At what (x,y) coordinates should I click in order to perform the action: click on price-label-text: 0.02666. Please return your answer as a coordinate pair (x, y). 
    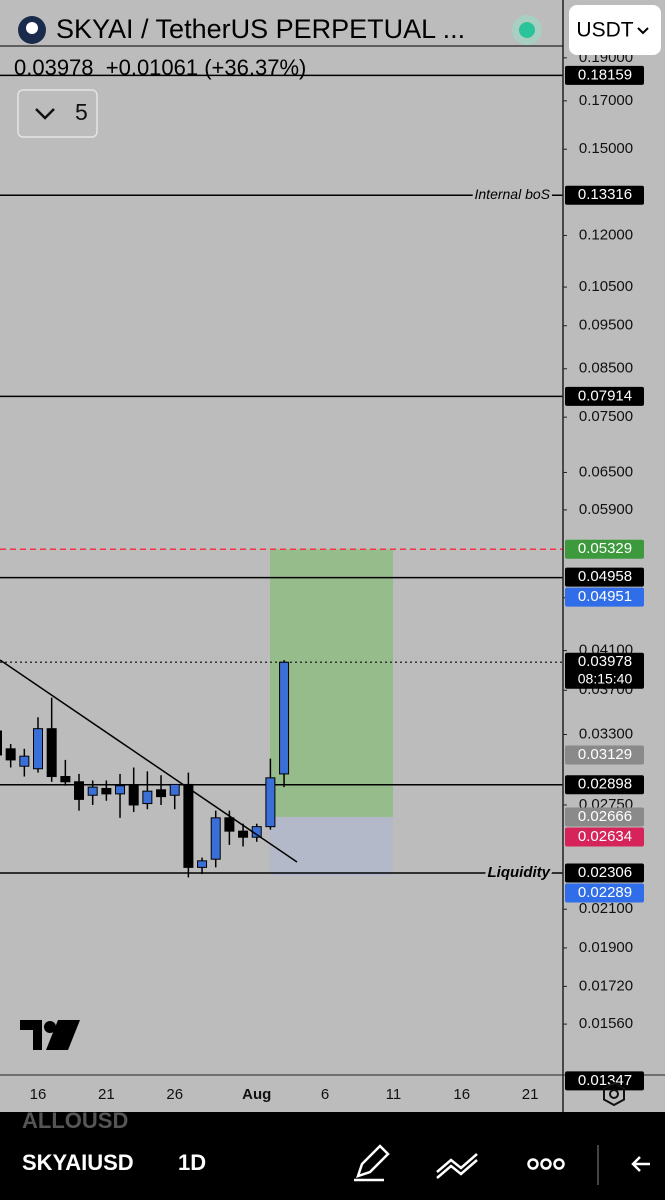
    Looking at the image, I should click on (605, 816).